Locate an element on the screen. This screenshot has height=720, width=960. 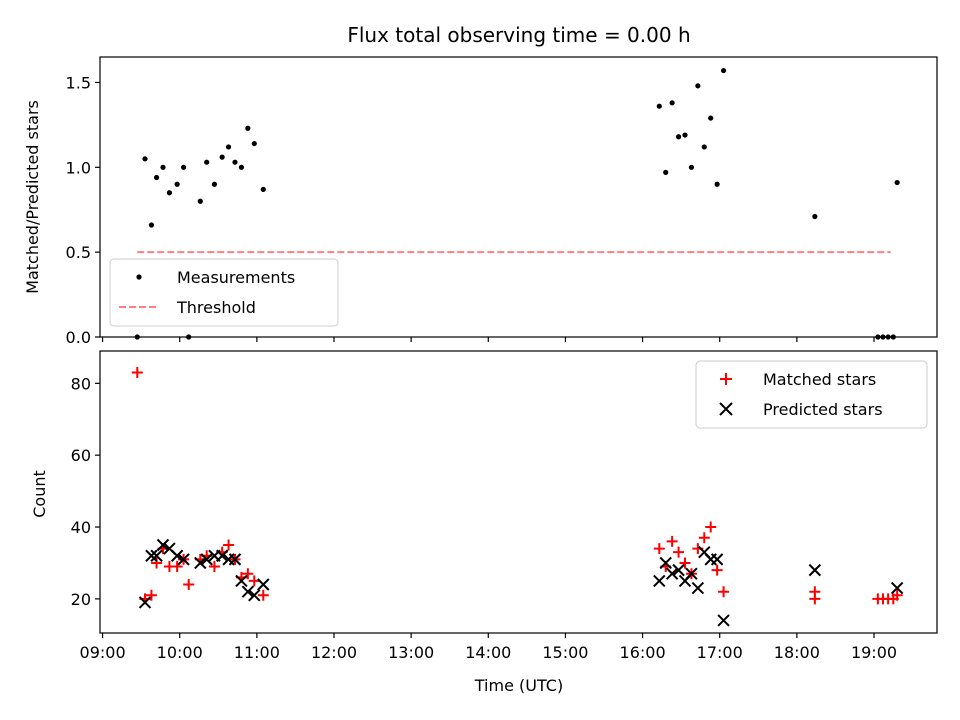
legend-predicted-marker is located at coordinates (726, 409).